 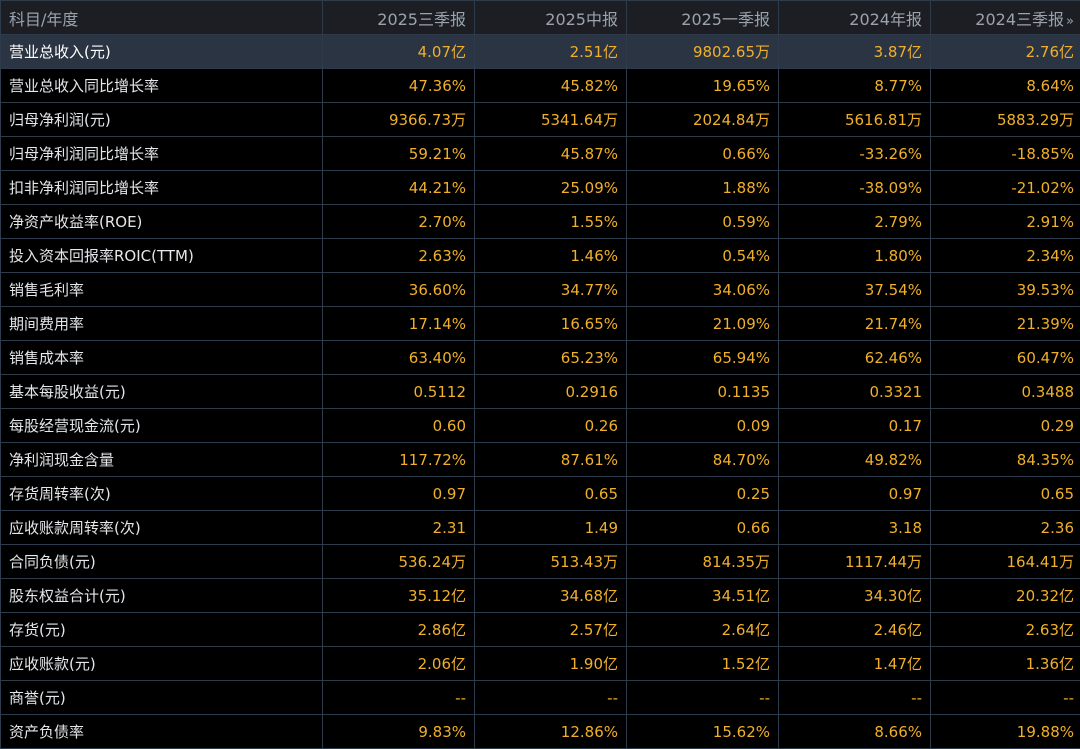 I want to click on cell-value: 1.80%, so click(x=855, y=256).